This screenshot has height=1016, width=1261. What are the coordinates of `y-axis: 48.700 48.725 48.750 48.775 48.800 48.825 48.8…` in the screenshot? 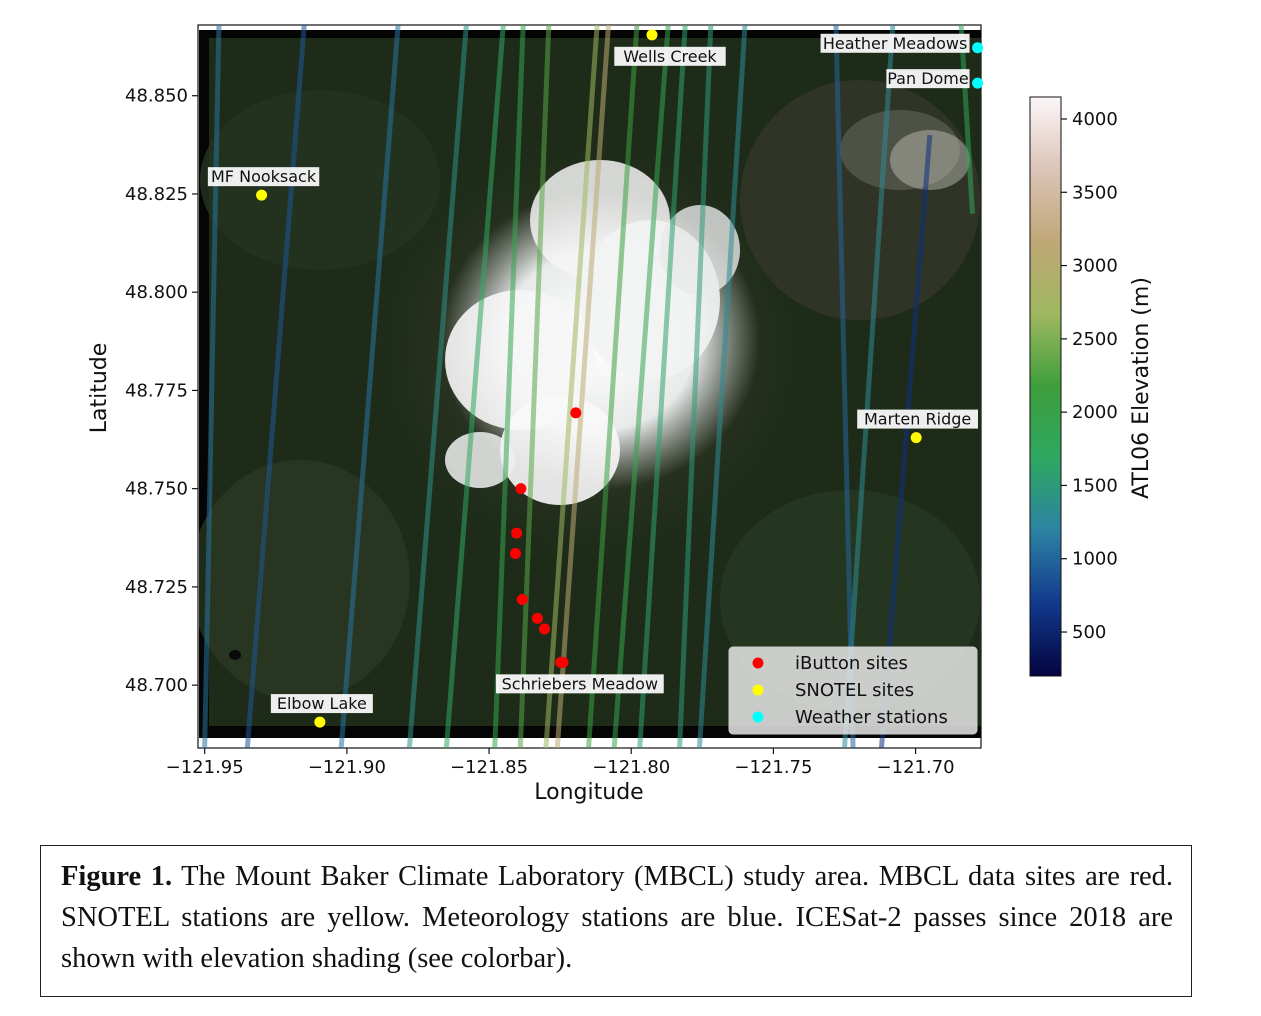 It's located at (161, 391).